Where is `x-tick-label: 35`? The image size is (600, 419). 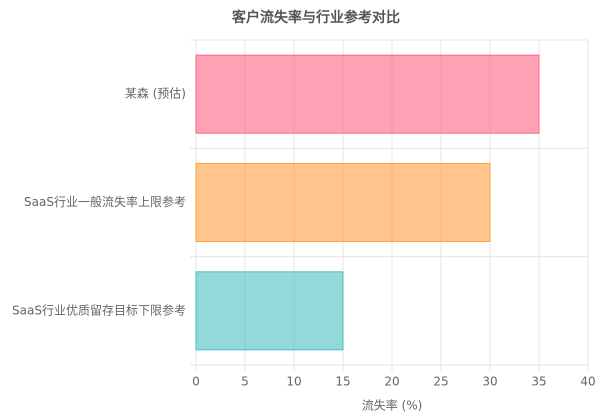
x-tick-label: 35 is located at coordinates (538, 382).